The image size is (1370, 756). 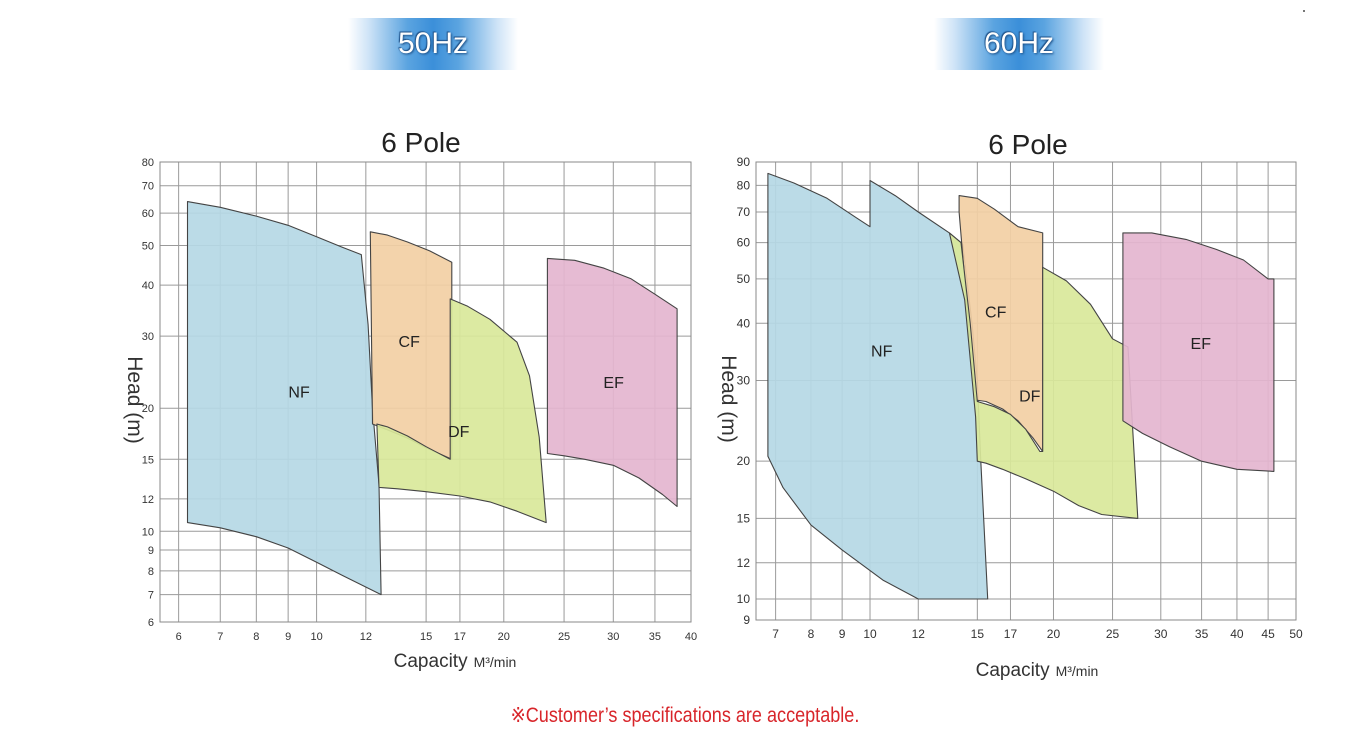 What do you see at coordinates (744, 162) in the screenshot?
I see `y-tick-label: 90` at bounding box center [744, 162].